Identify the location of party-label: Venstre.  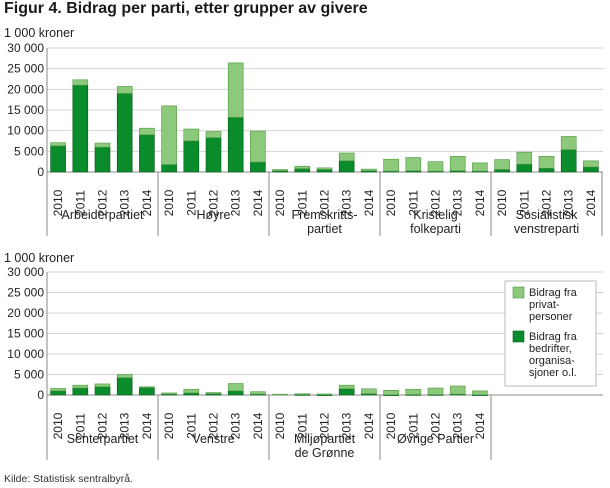
(213, 439).